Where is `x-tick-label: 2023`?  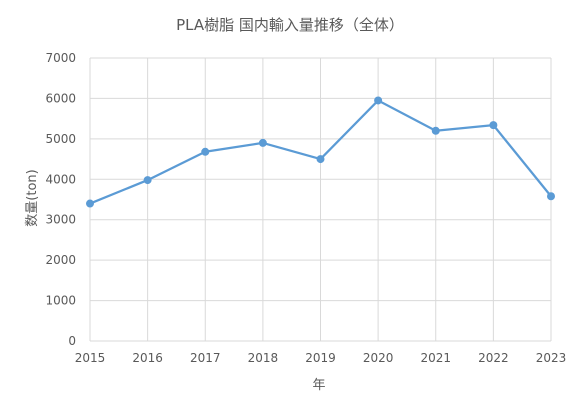 x-tick-label: 2023 is located at coordinates (551, 358).